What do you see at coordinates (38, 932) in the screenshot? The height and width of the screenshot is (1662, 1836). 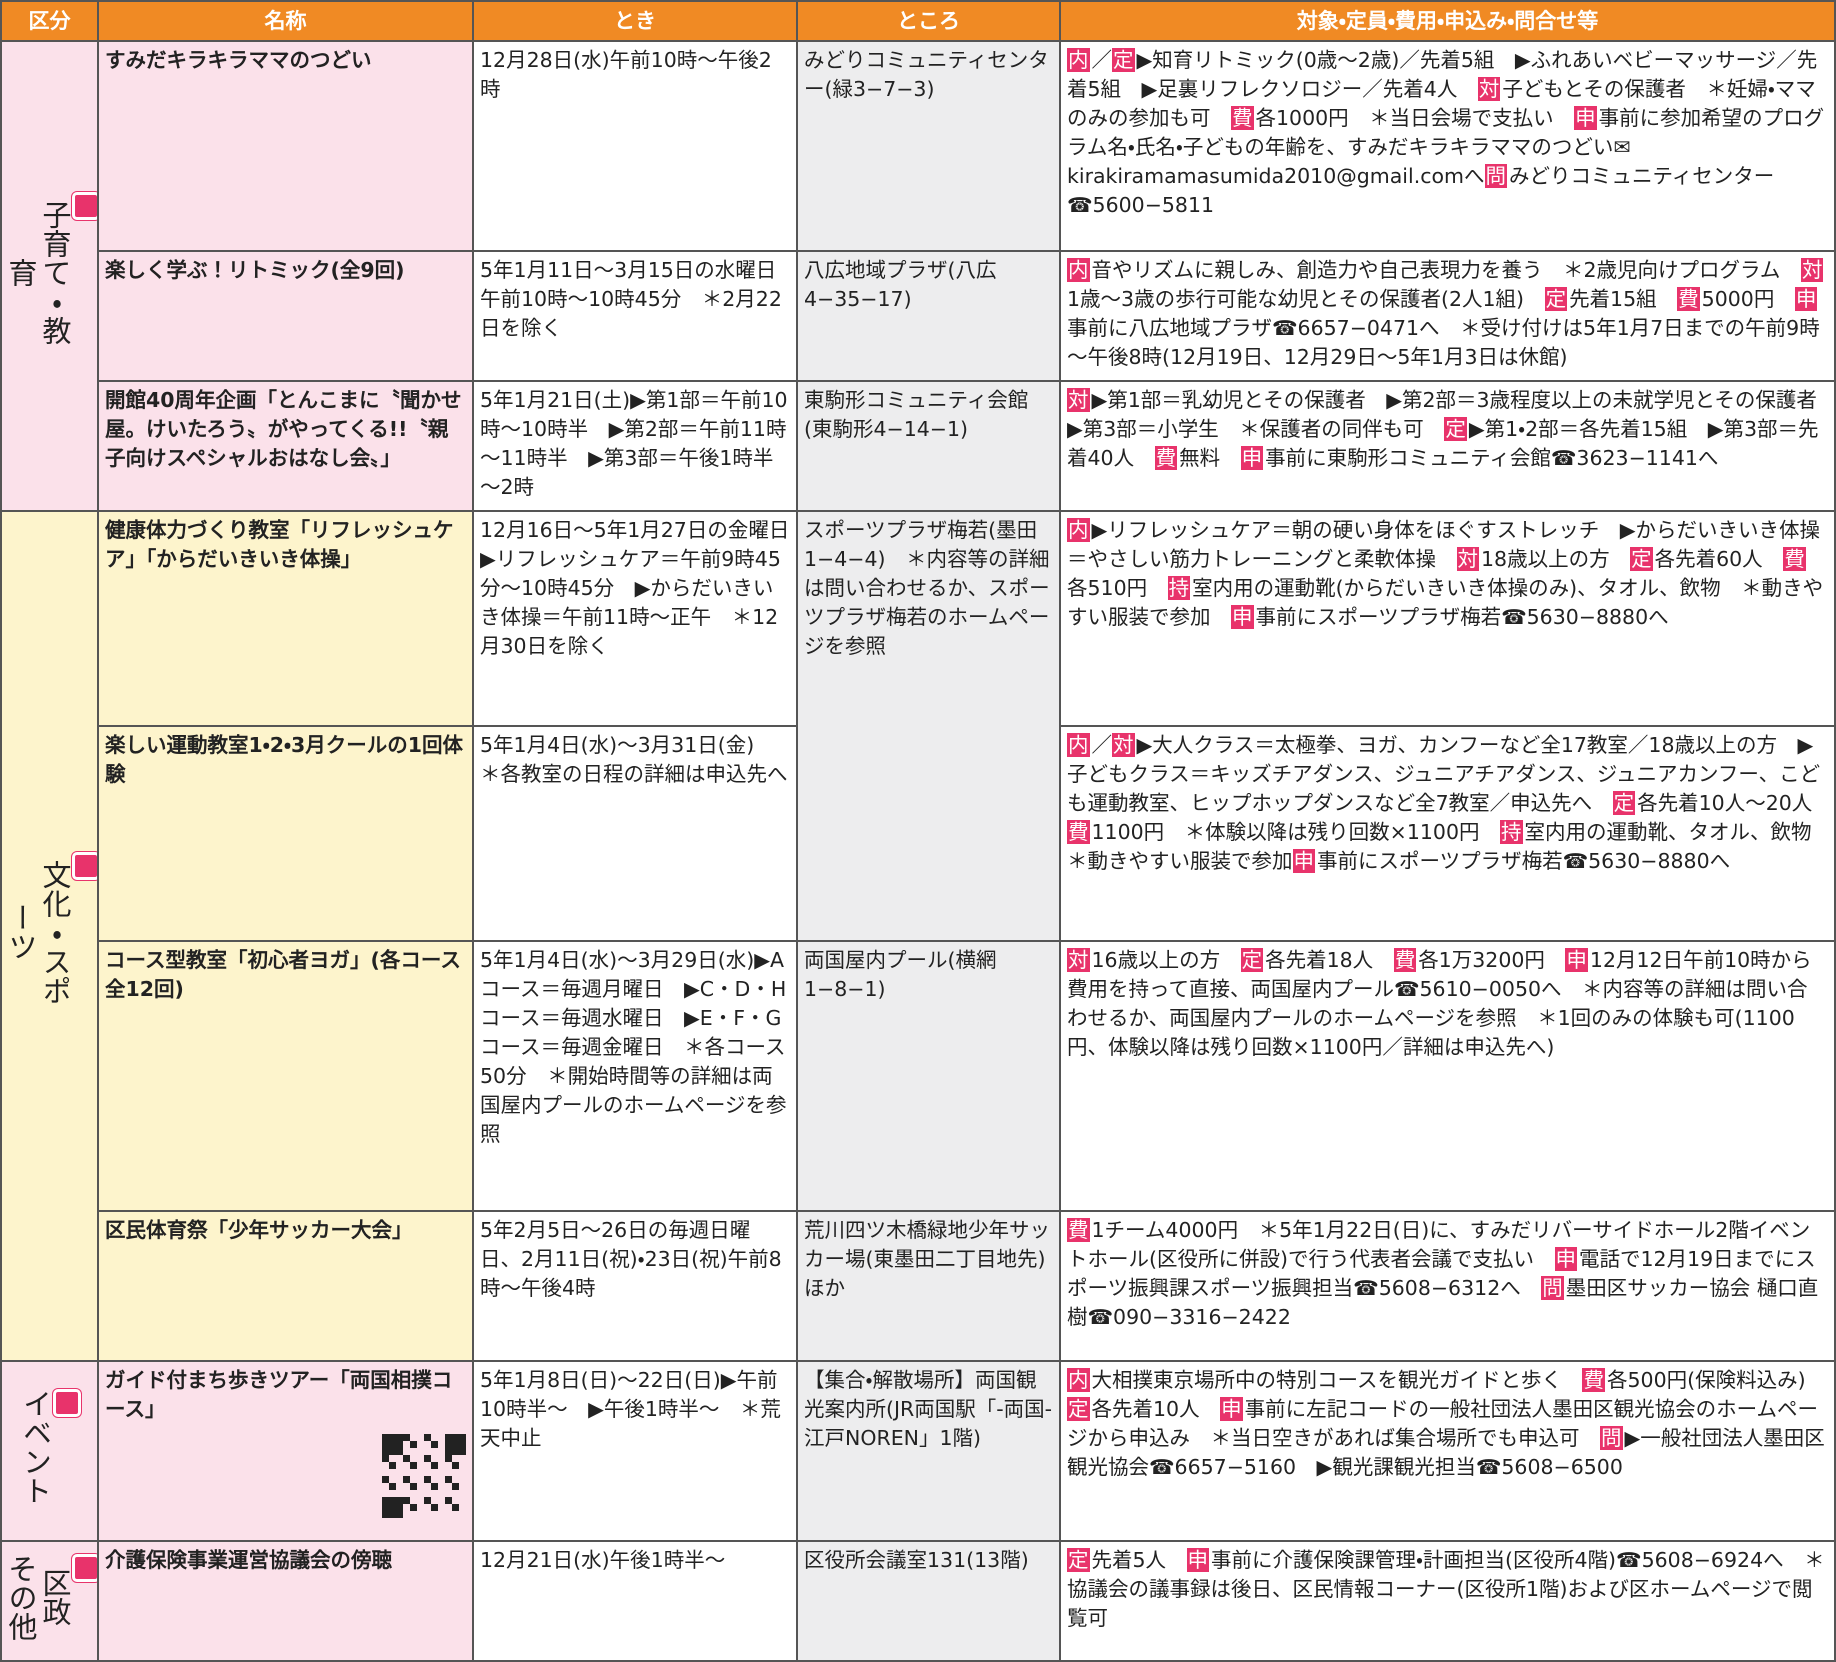 I see `category-text: 文化・スポーツ` at bounding box center [38, 932].